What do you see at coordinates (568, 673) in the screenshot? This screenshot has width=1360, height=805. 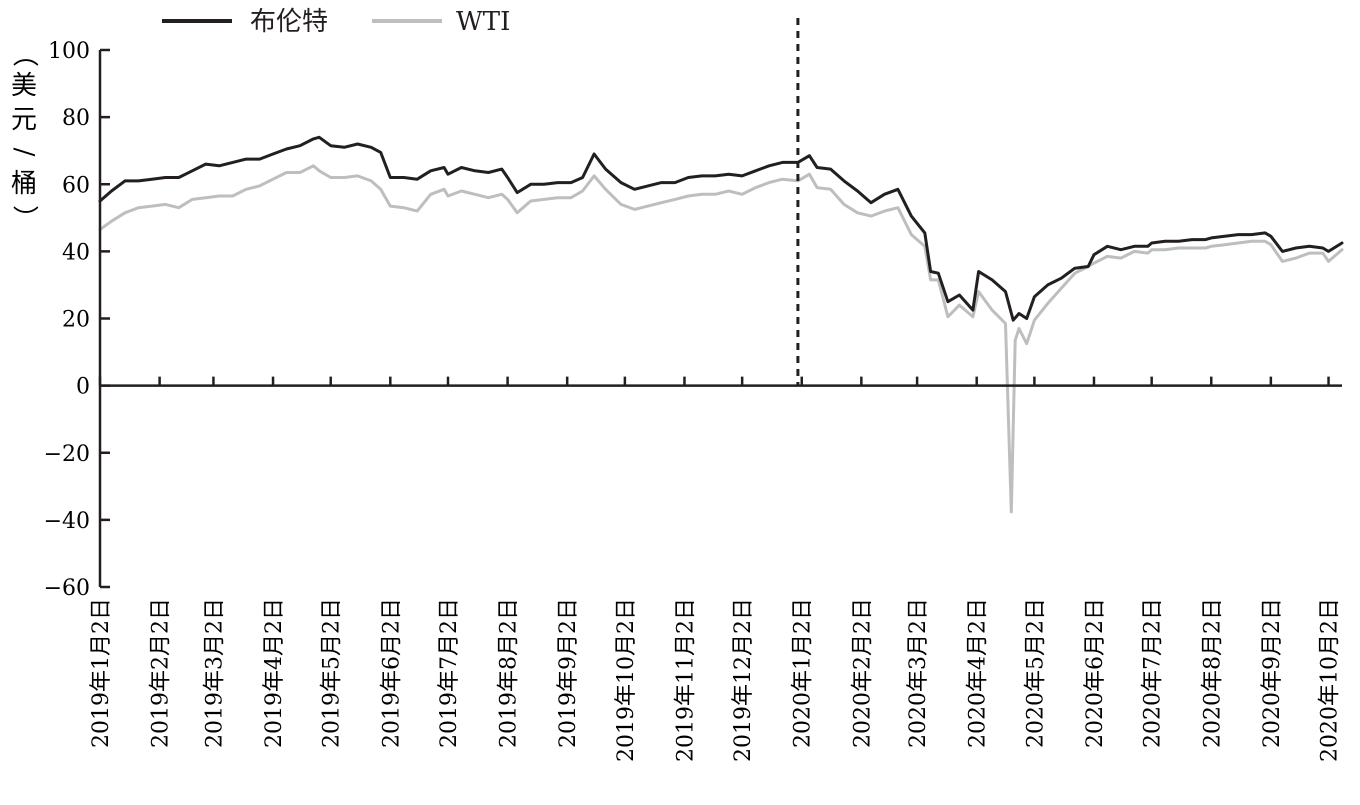 I see `x-tick-label: 2019年9月2日` at bounding box center [568, 673].